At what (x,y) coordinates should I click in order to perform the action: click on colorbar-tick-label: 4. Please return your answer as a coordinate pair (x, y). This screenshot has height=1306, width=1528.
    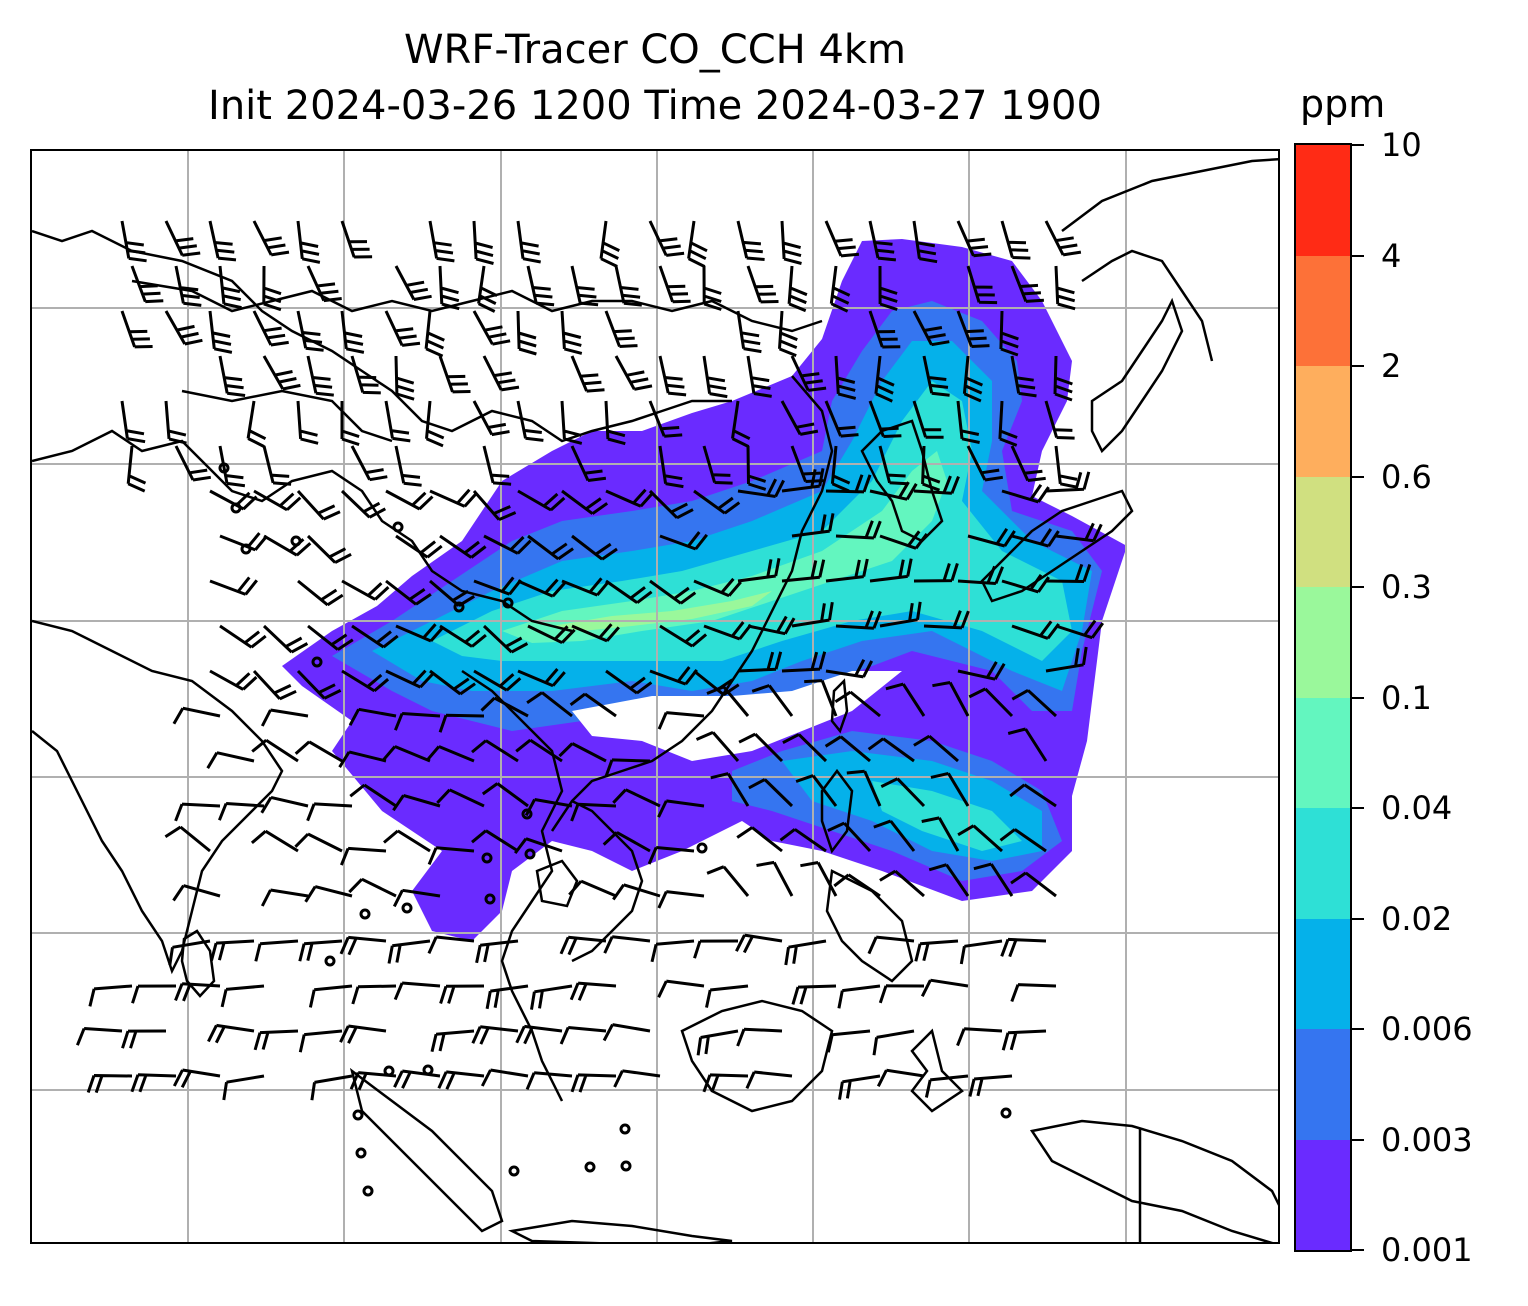
    Looking at the image, I should click on (1391, 255).